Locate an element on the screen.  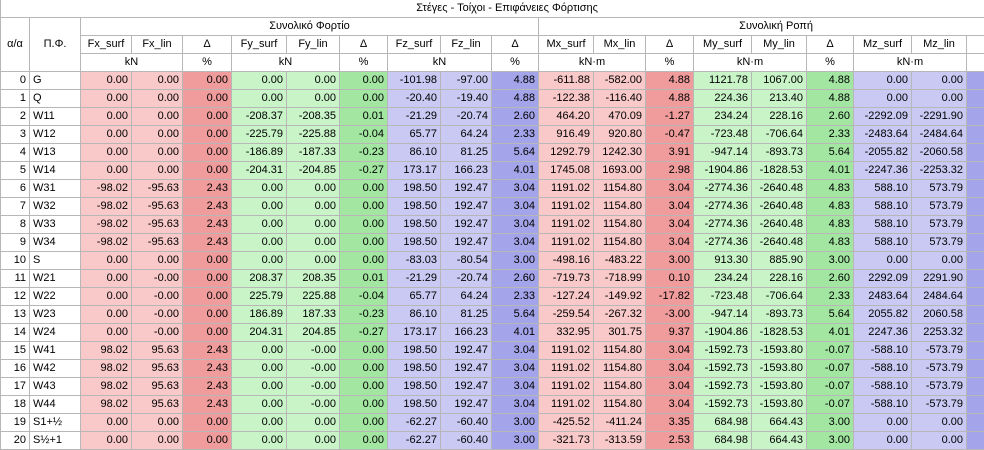
mz-surf-cell: 588.10 is located at coordinates (883, 189).